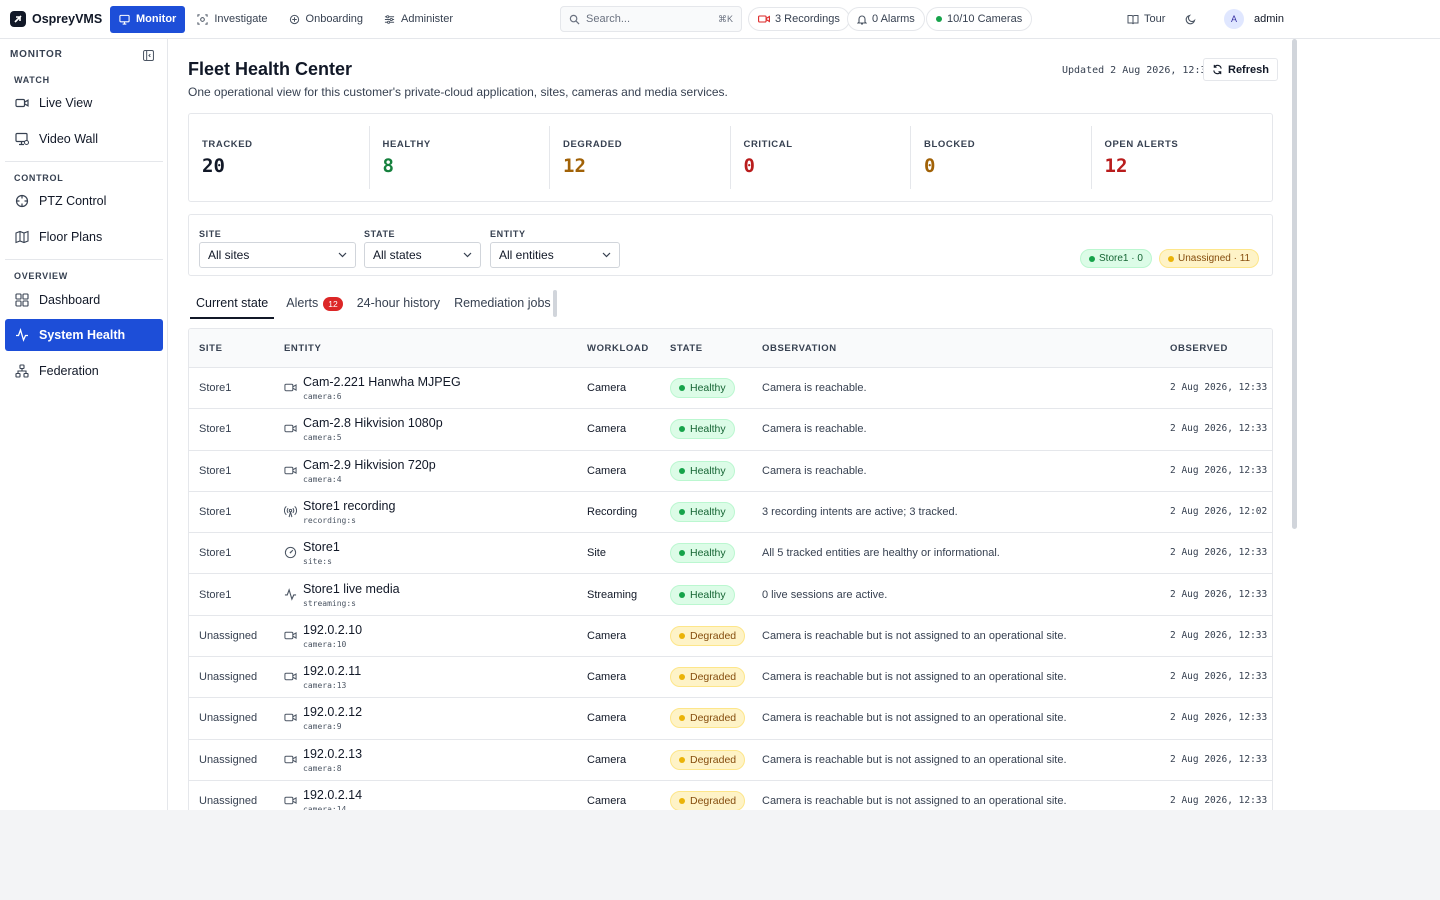 Image resolution: width=1440 pixels, height=900 pixels. What do you see at coordinates (682, 759) in the screenshot?
I see `status-dot` at bounding box center [682, 759].